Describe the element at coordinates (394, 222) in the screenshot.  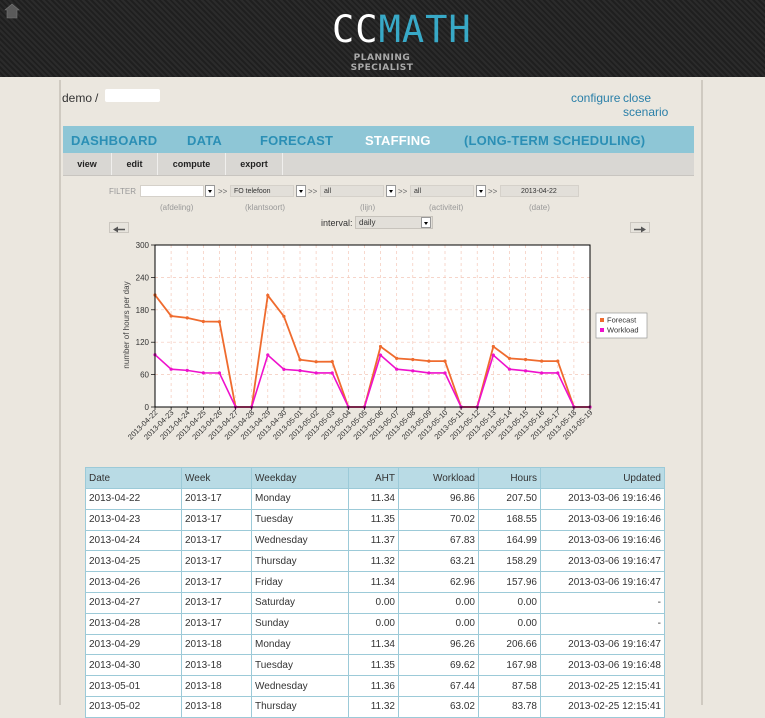
I see `interval-select: daily` at that location.